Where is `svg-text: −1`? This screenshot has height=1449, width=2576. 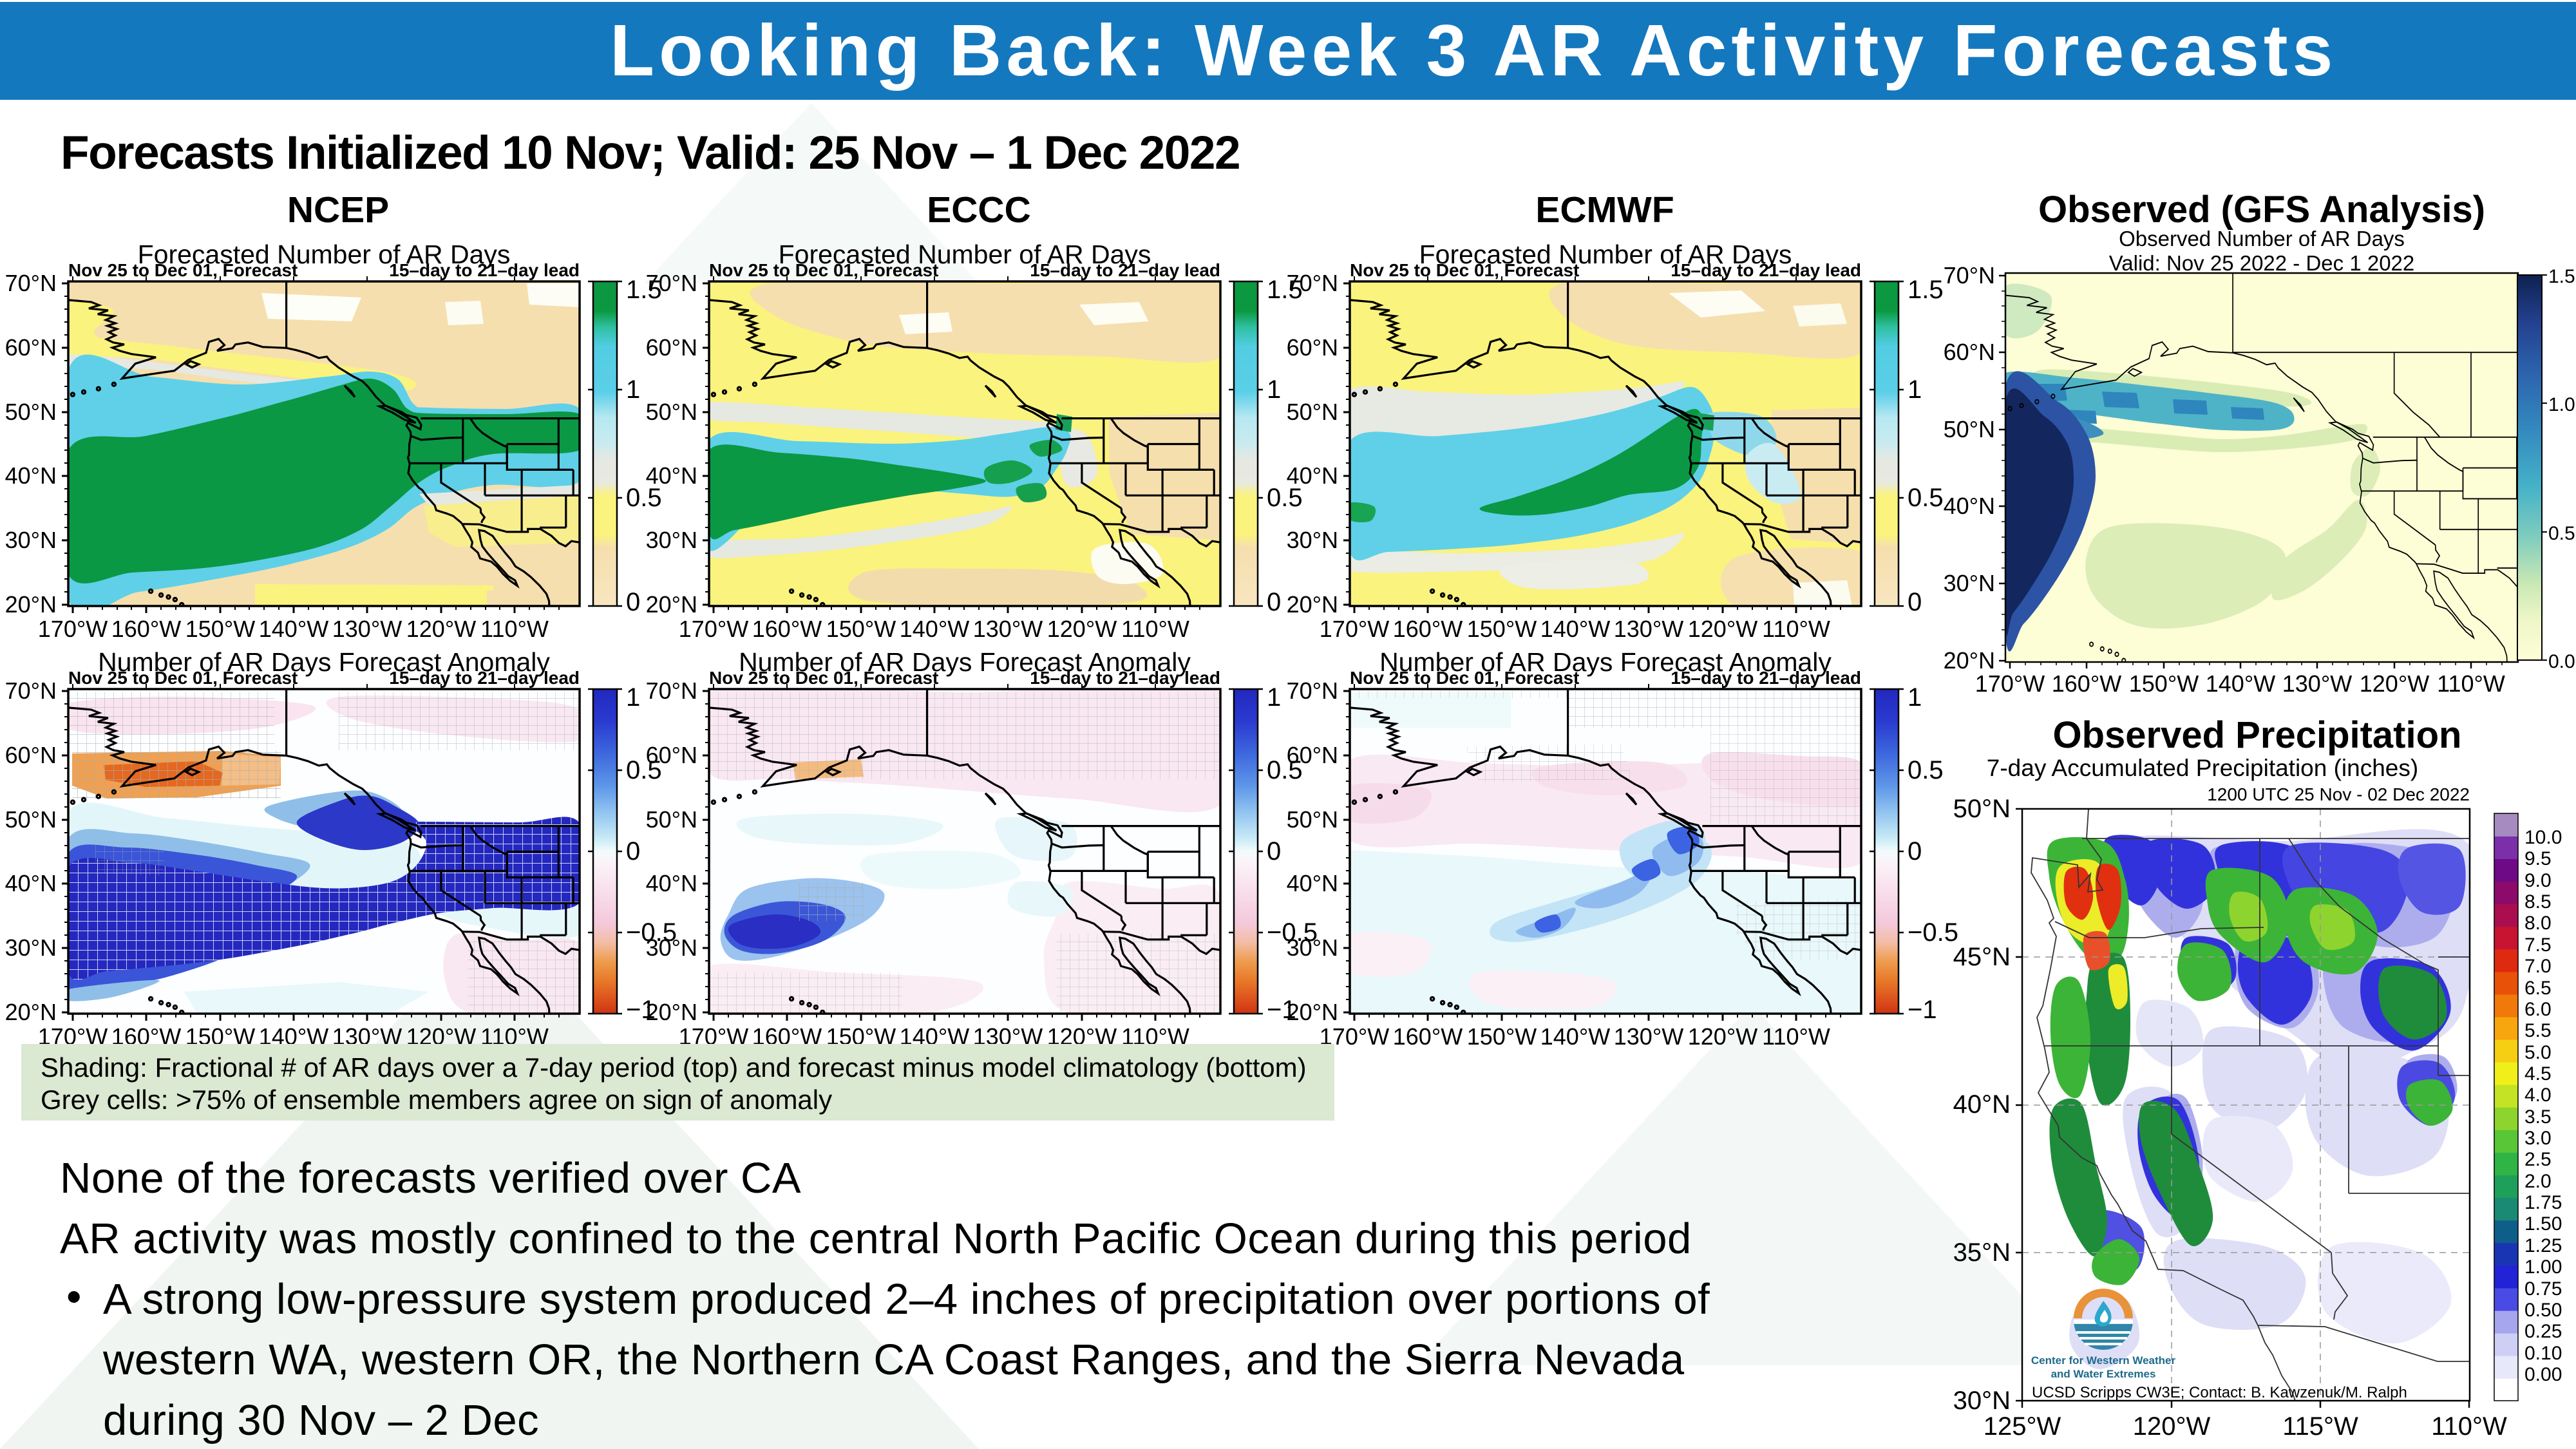
svg-text: −1 is located at coordinates (1923, 1010).